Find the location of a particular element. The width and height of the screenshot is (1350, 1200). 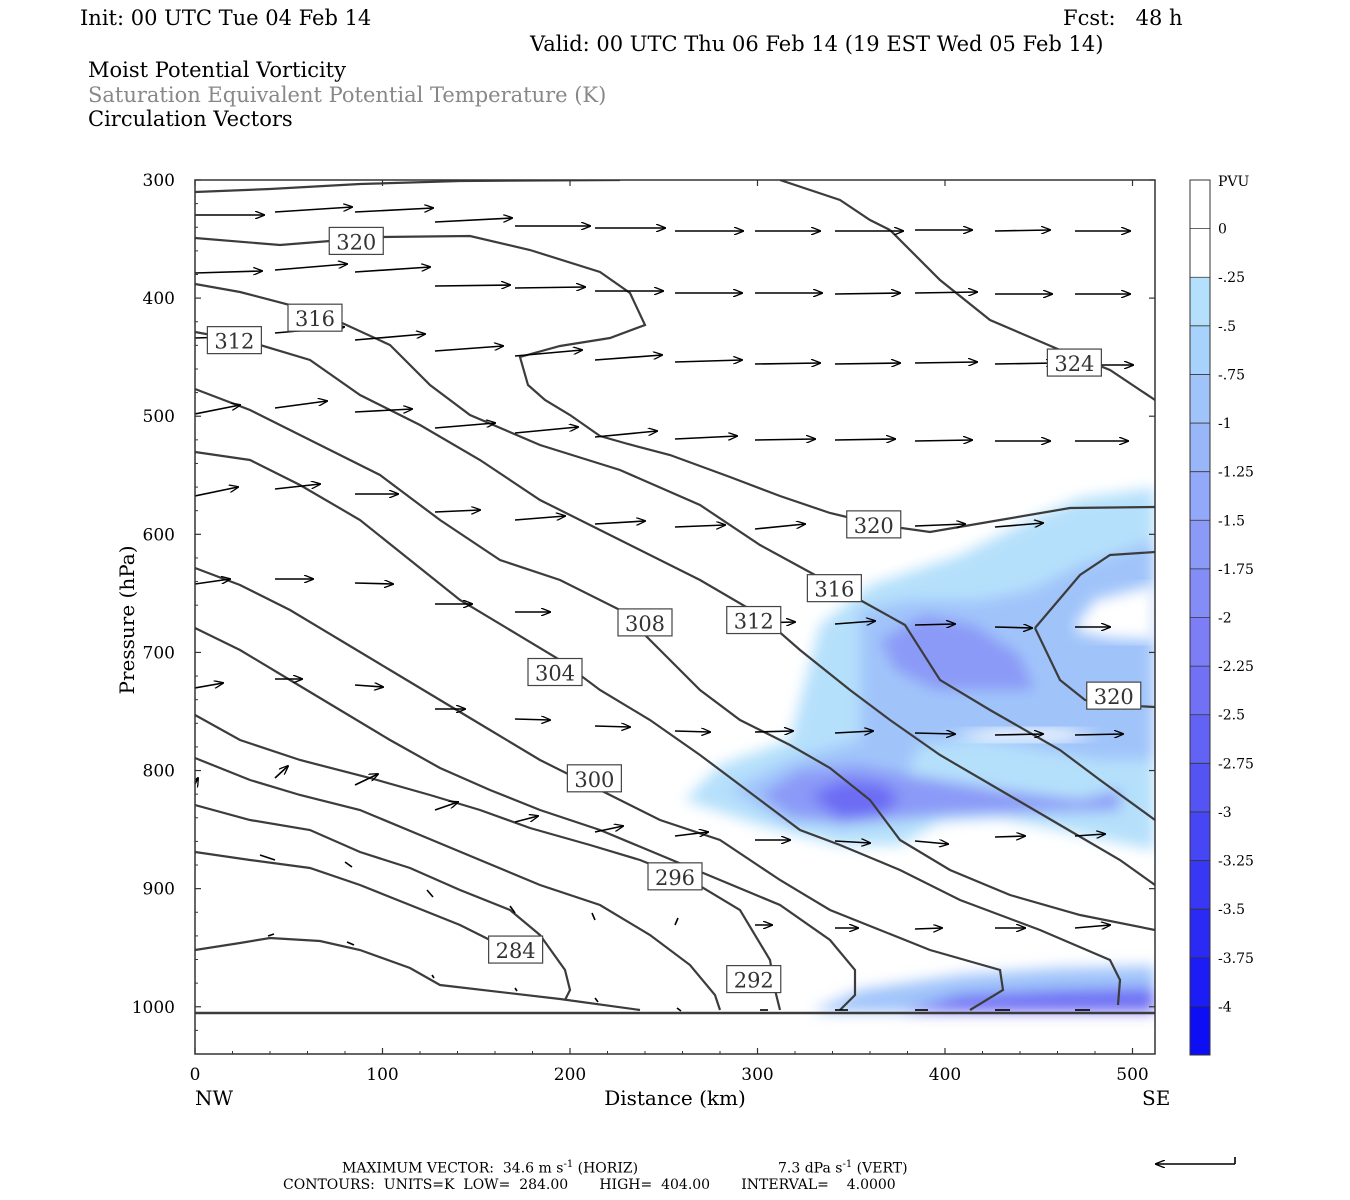

colorbar-label: -.5 is located at coordinates (1227, 327).